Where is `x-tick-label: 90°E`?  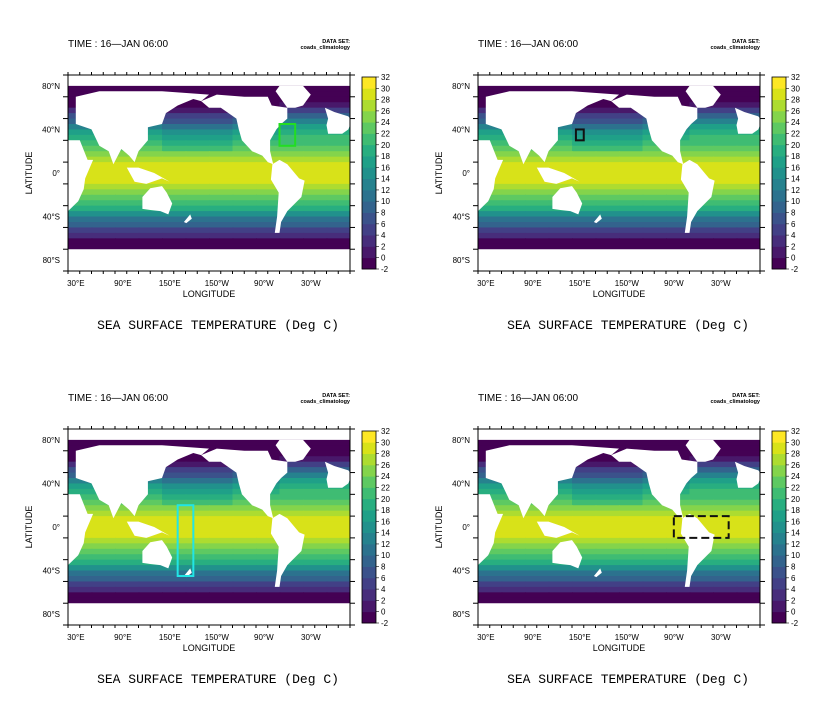
x-tick-label: 90°E is located at coordinates (532, 637).